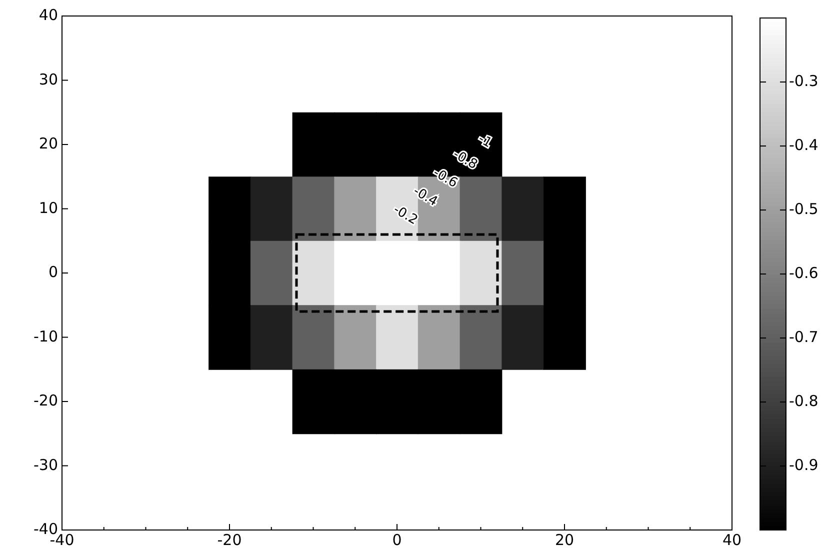 The width and height of the screenshot is (837, 553). I want to click on color-bar-label: -0.8, so click(803, 401).